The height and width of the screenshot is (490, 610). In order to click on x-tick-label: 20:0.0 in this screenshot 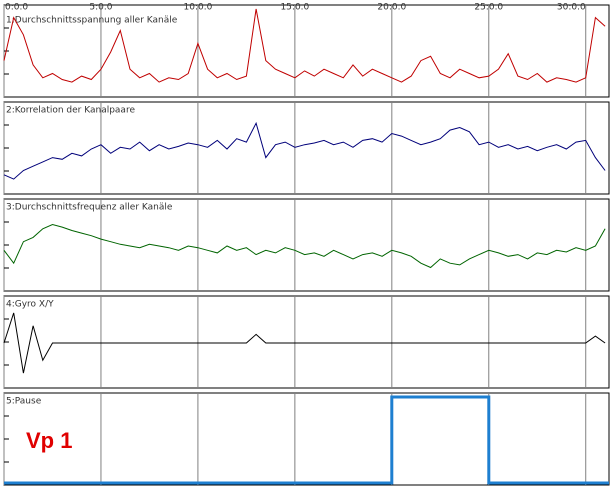, I will do `click(391, 8)`.